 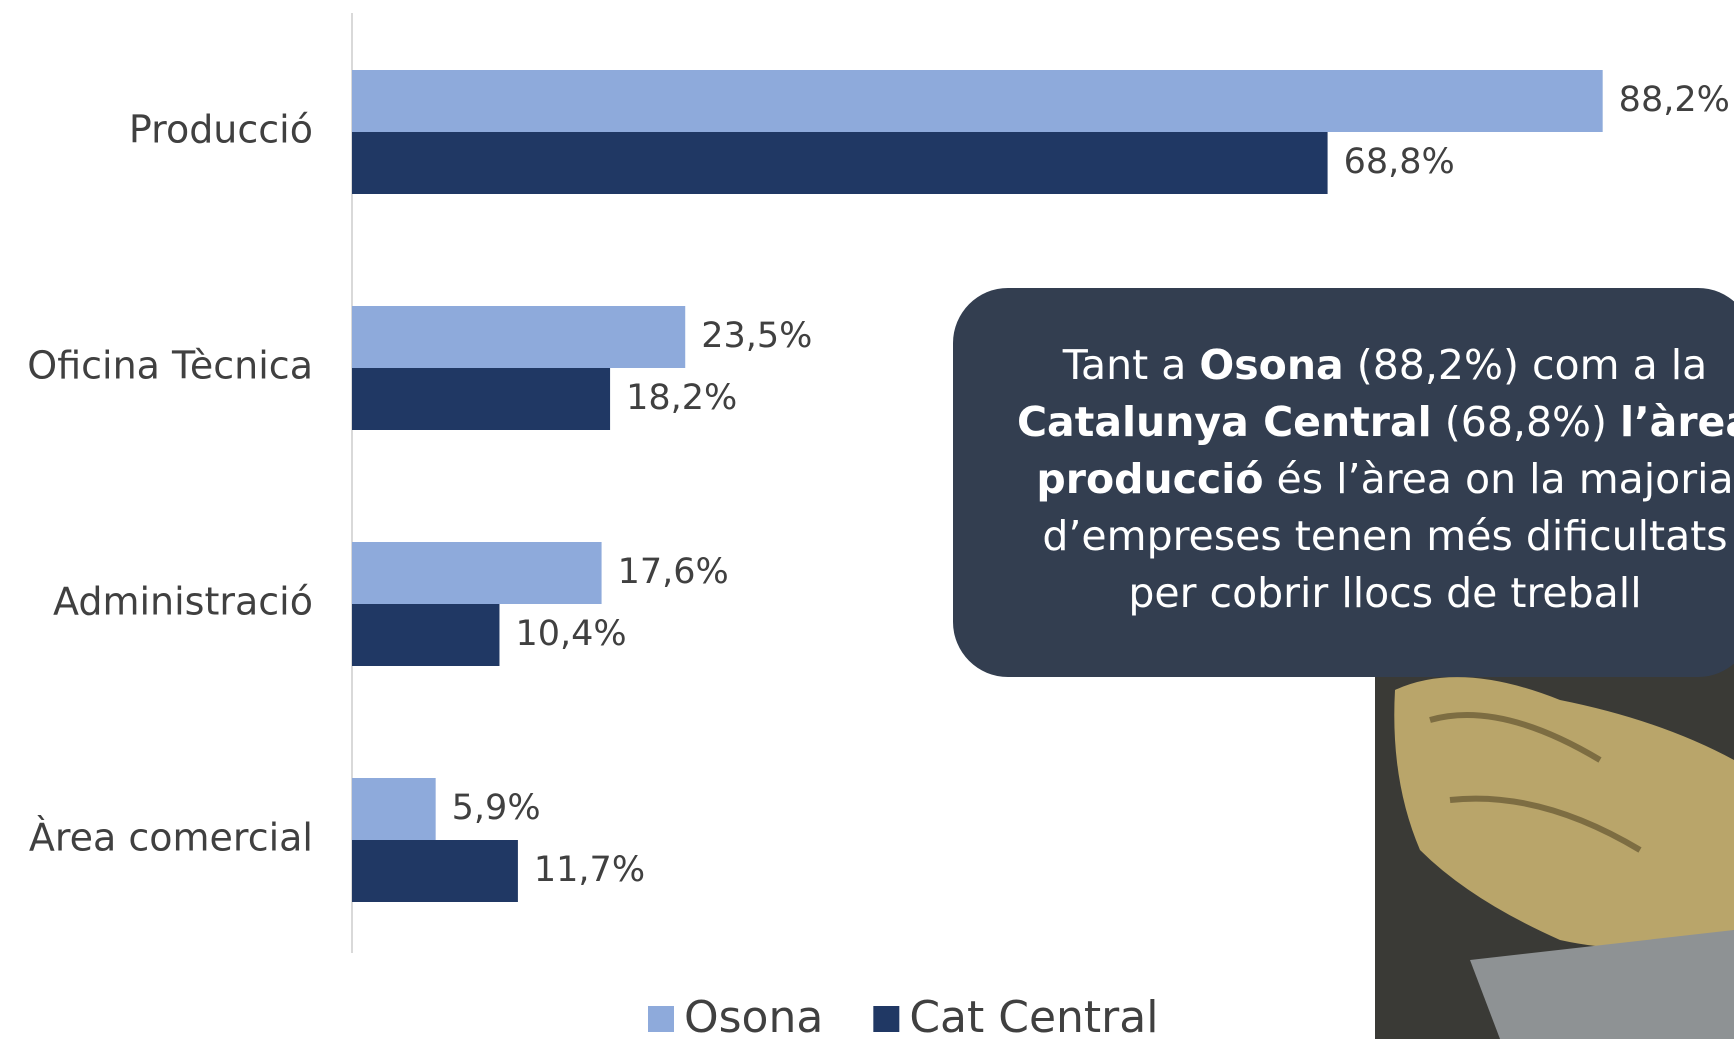 What do you see at coordinates (1526, 365) in the screenshot?
I see `callout-segment: (88,2%) com a la` at bounding box center [1526, 365].